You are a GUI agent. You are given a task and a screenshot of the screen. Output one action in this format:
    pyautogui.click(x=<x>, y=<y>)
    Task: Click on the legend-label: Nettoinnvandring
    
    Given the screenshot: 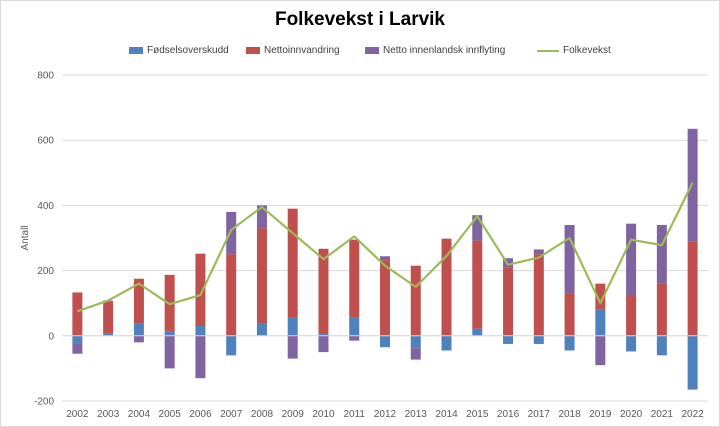 What is the action you would take?
    pyautogui.click(x=302, y=50)
    